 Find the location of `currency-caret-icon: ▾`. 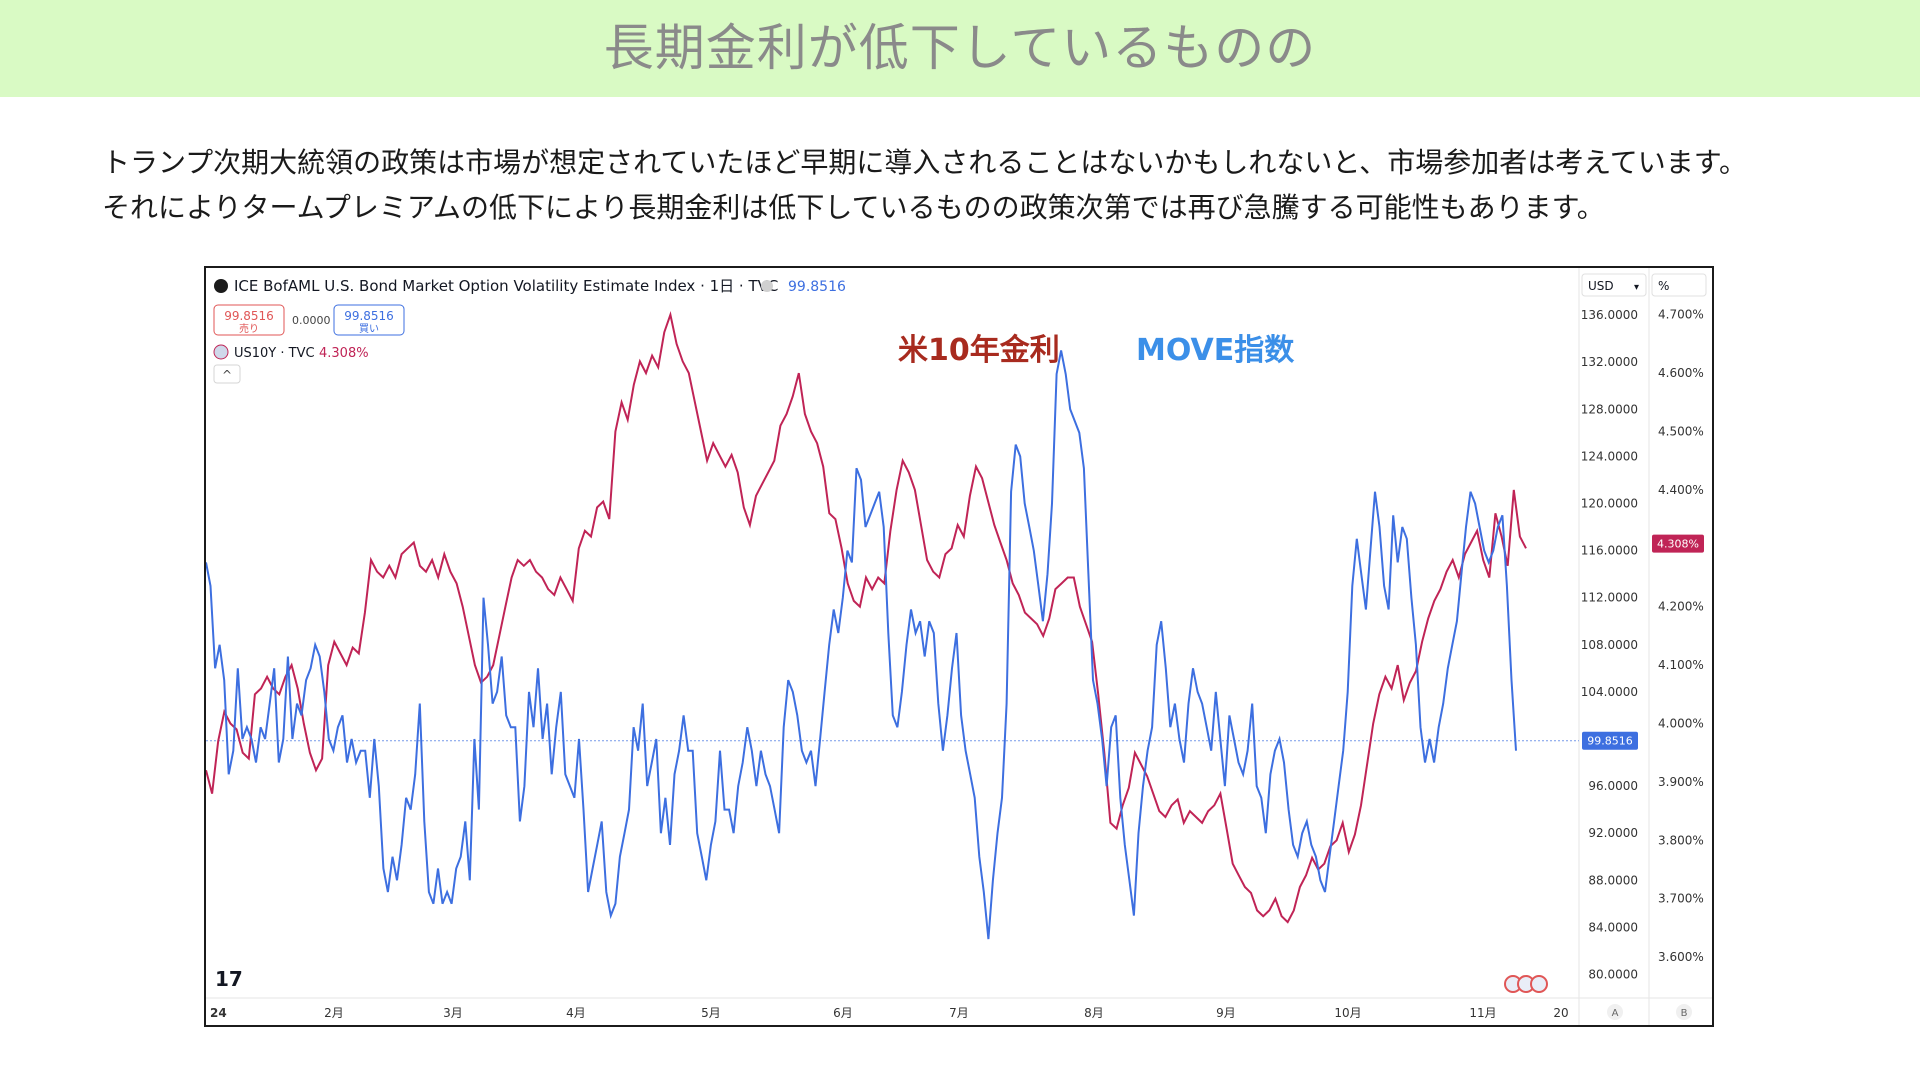

currency-caret-icon: ▾ is located at coordinates (1636, 287).